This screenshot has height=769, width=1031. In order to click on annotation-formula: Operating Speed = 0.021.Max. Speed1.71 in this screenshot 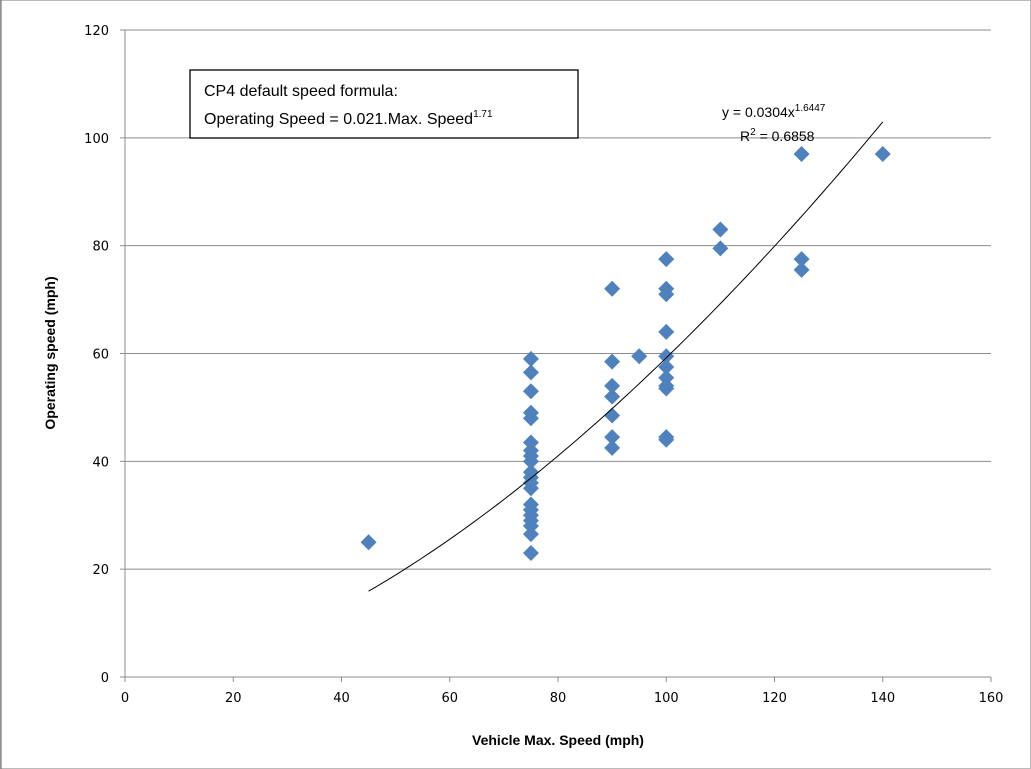, I will do `click(348, 118)`.